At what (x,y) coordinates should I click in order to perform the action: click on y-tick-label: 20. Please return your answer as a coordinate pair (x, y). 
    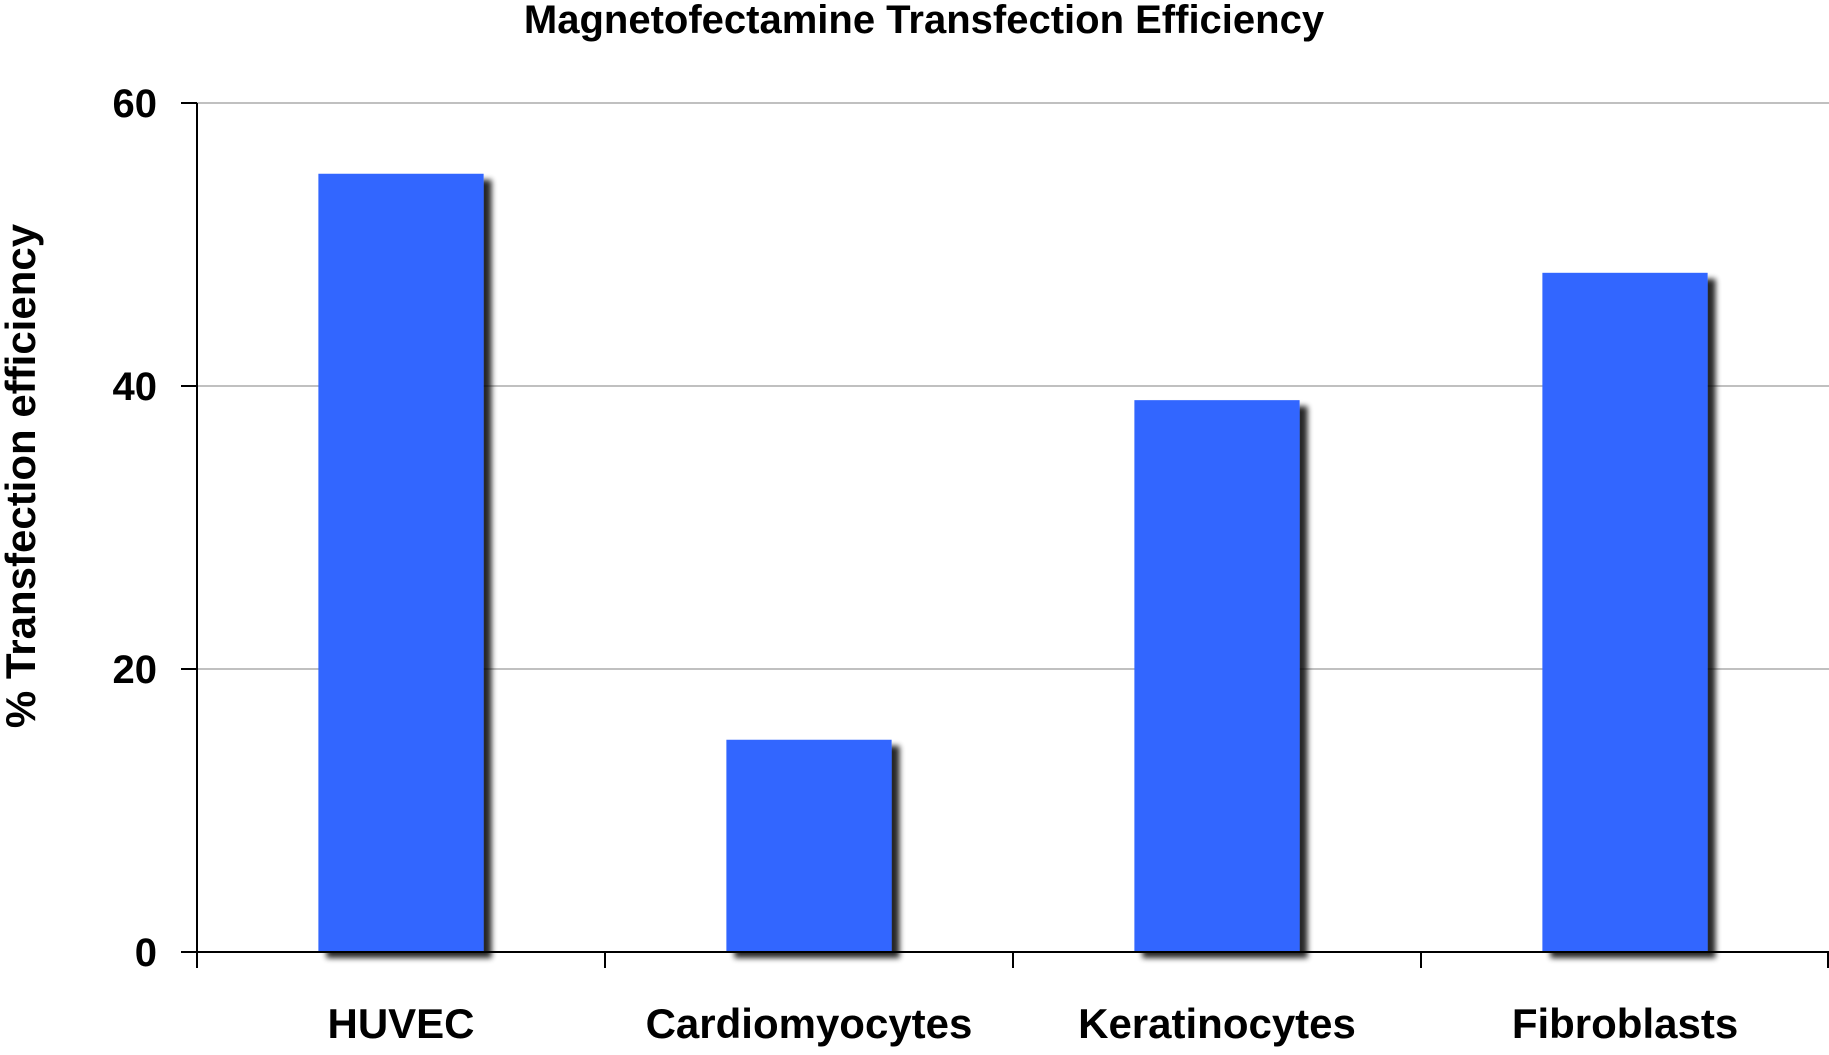
    Looking at the image, I should click on (135, 670).